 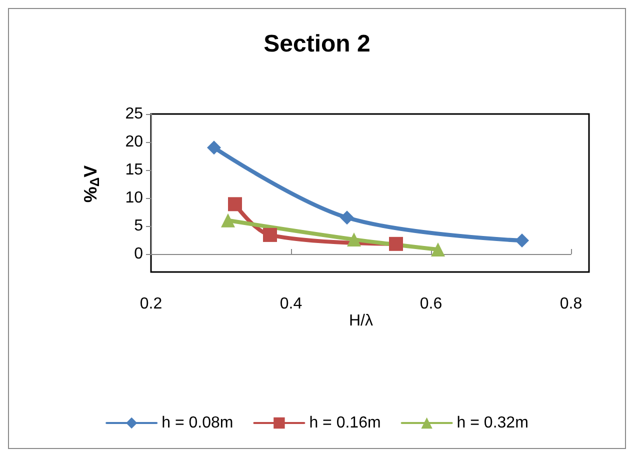 What do you see at coordinates (134, 198) in the screenshot?
I see `y-tick-label: 10` at bounding box center [134, 198].